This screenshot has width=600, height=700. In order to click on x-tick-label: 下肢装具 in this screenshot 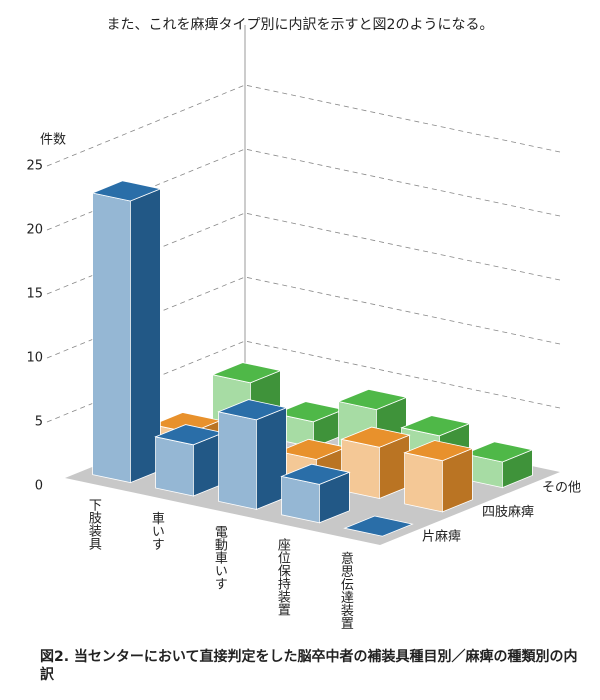, I will do `click(94, 524)`.